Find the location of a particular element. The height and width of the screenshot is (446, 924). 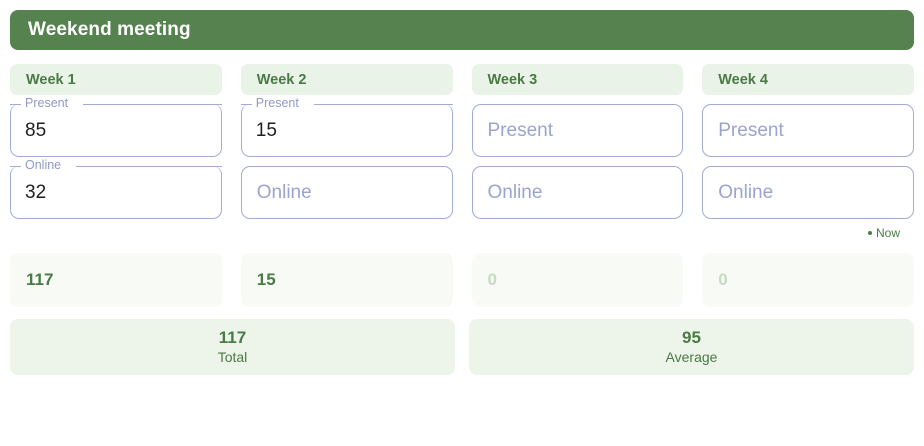

page-title: Weekend meeting is located at coordinates (109, 29).